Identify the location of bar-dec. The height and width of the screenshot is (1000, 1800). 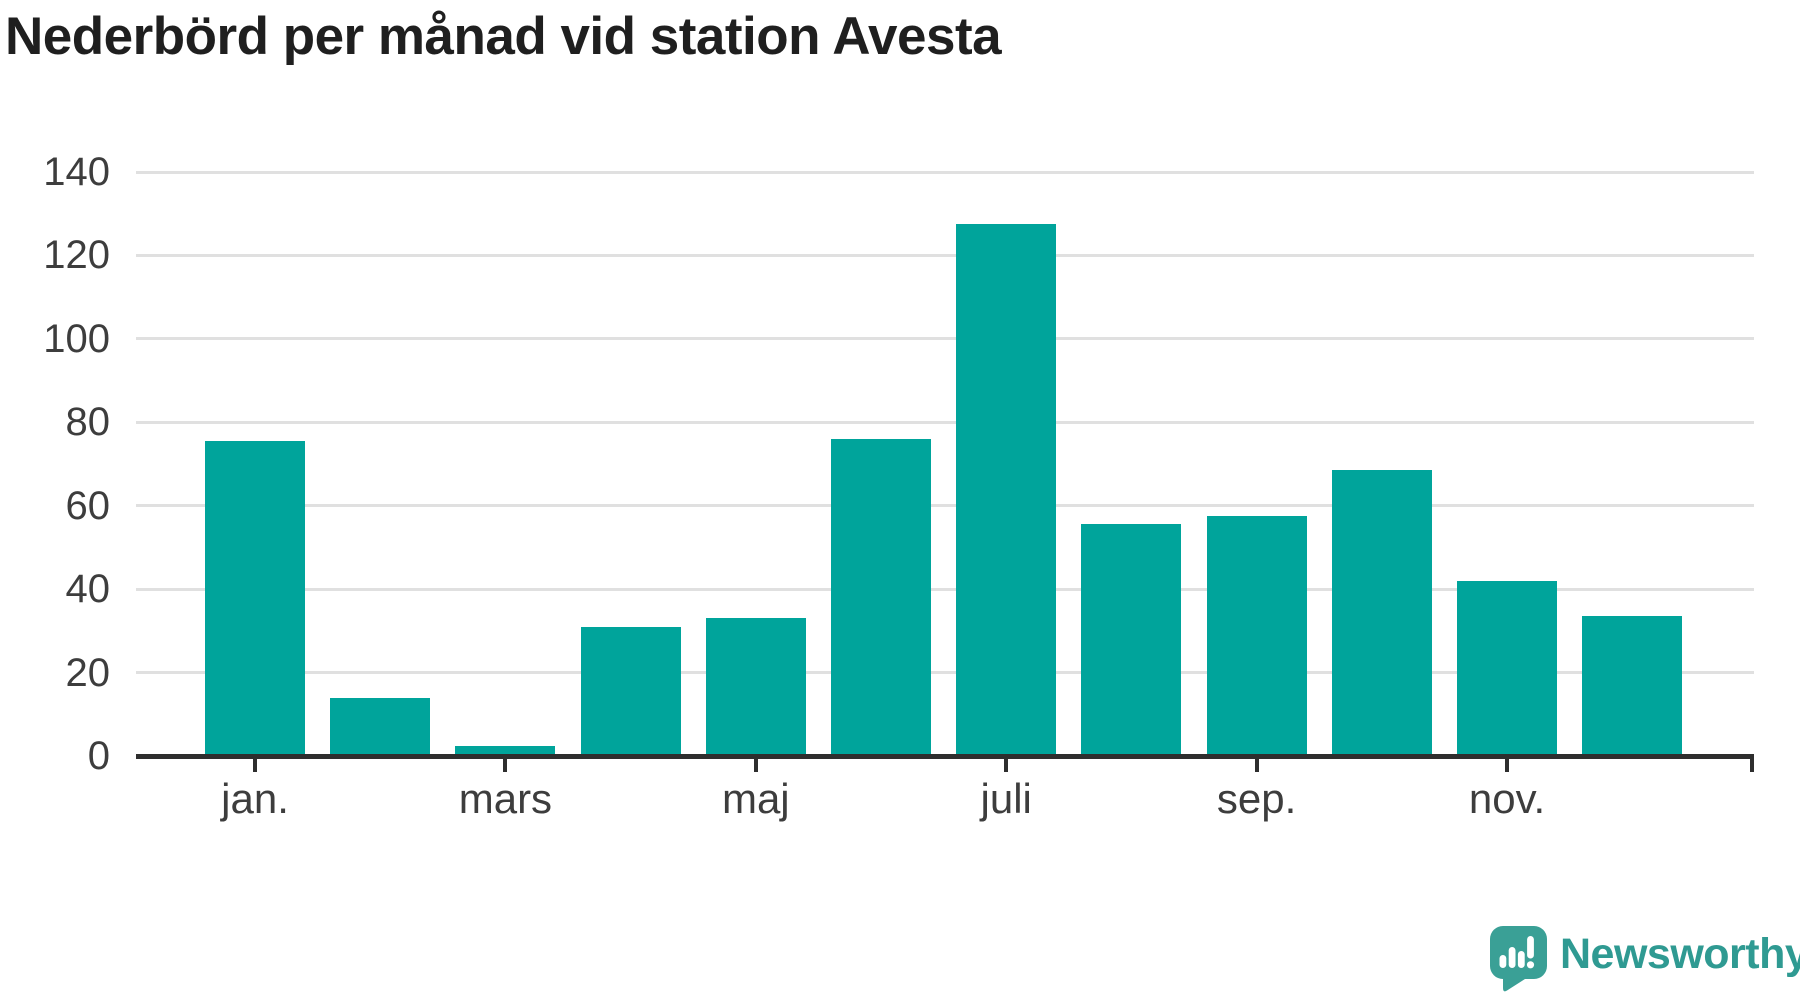
(1632, 686).